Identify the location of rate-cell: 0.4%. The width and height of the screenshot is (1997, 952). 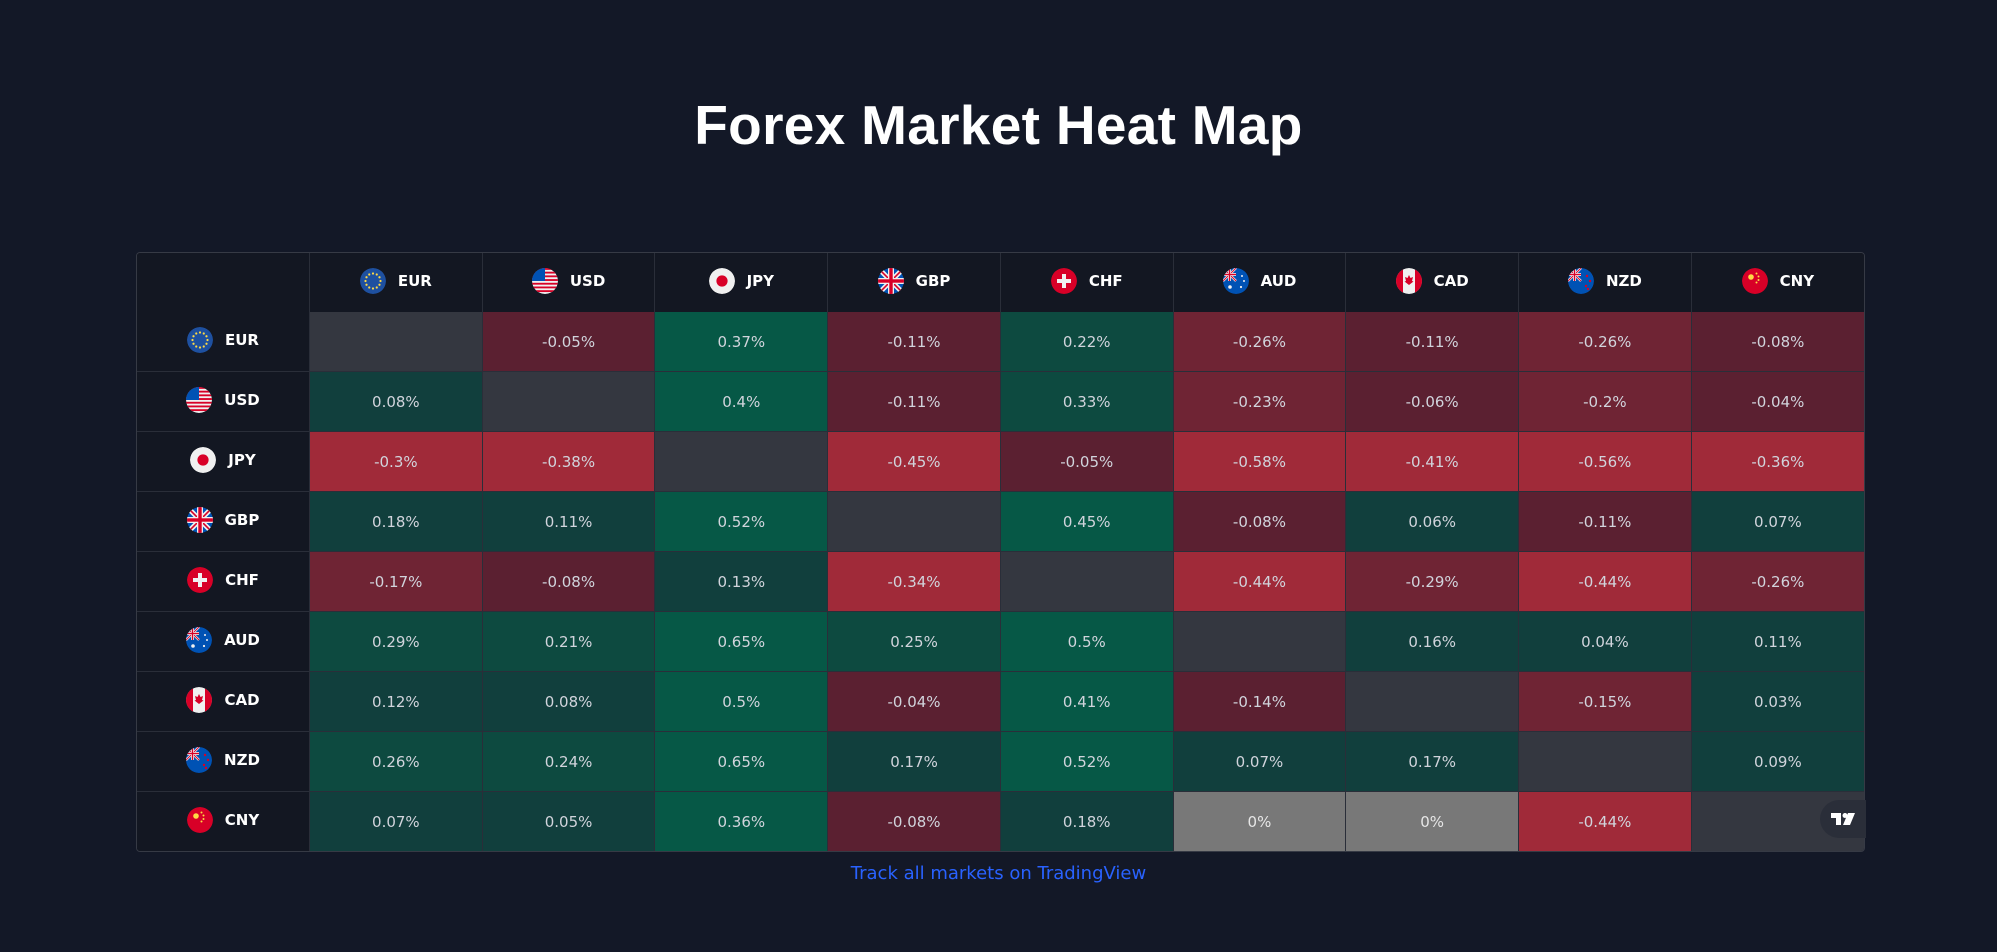
(741, 401).